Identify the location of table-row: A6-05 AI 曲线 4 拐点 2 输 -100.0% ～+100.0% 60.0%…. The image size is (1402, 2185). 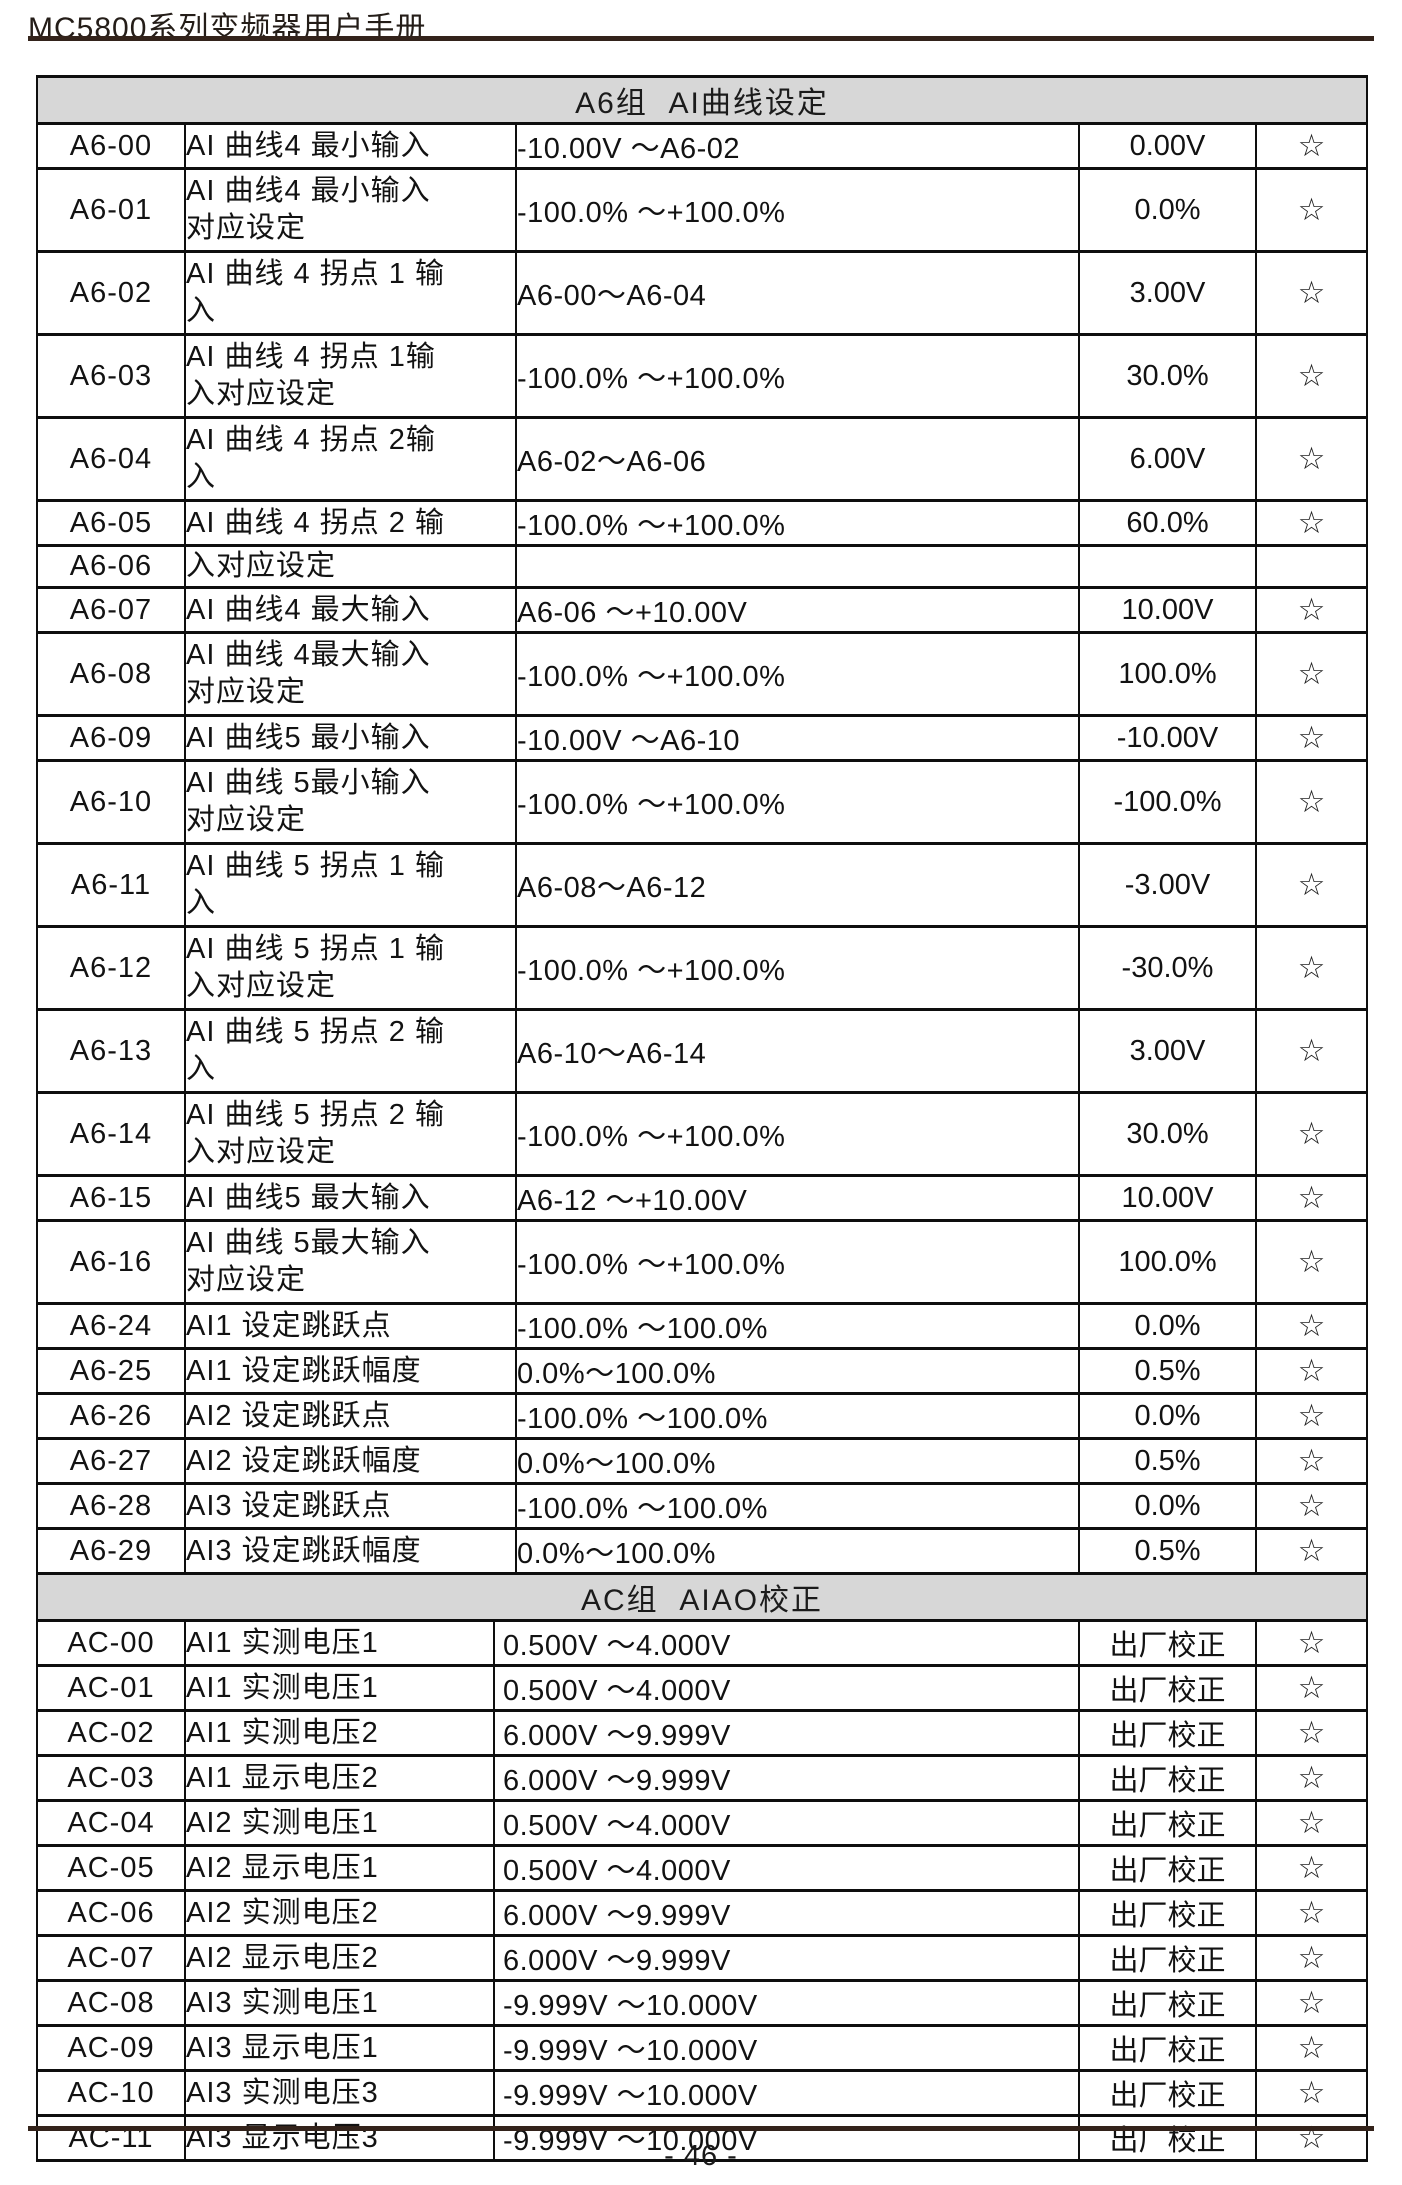
(702, 523).